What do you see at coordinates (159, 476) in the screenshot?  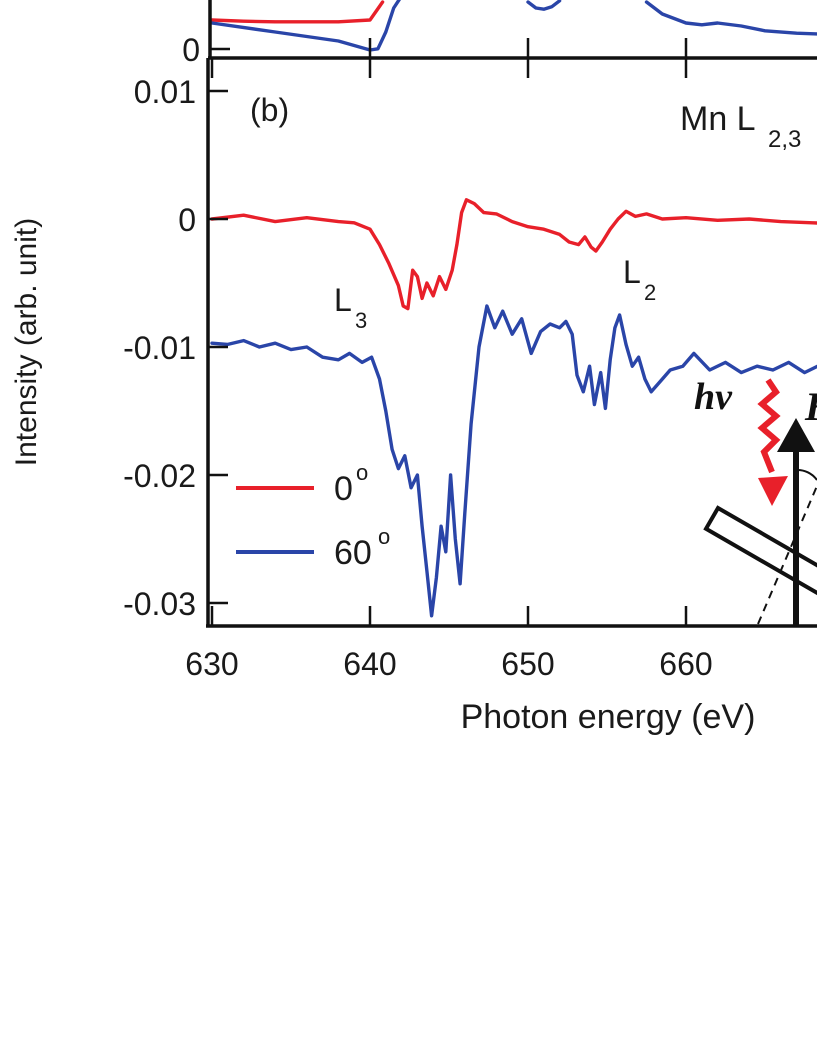 I see `y-tick-label: -0.02` at bounding box center [159, 476].